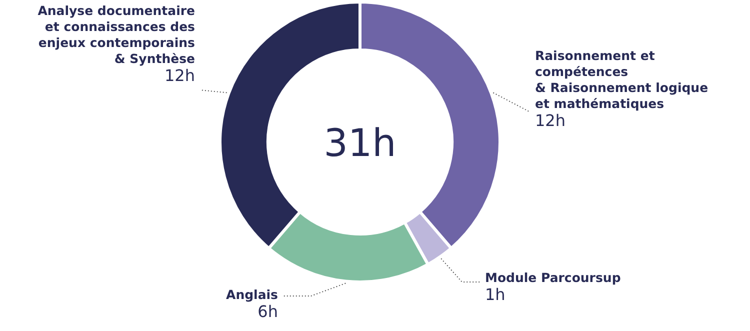  What do you see at coordinates (621, 79) in the screenshot?
I see `slice-label: Raisonnement et compétences & Raisonnement logique et mathématiques` at bounding box center [621, 79].